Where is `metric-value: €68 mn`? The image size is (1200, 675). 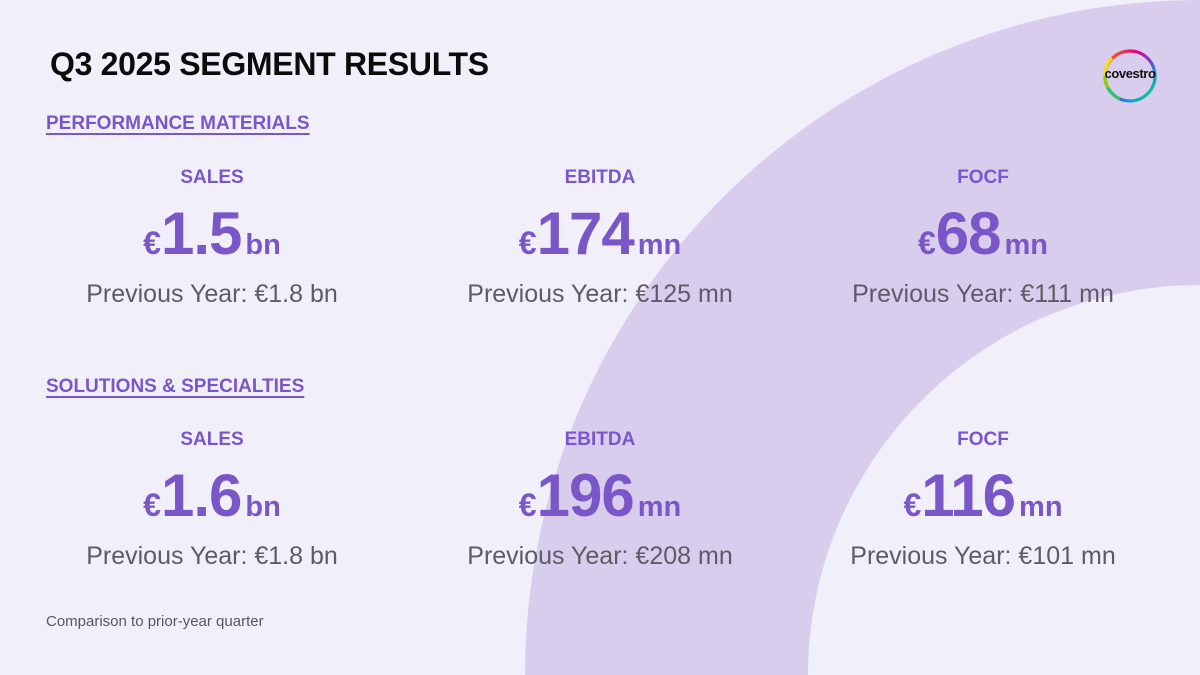
metric-value: €68 mn is located at coordinates (983, 234).